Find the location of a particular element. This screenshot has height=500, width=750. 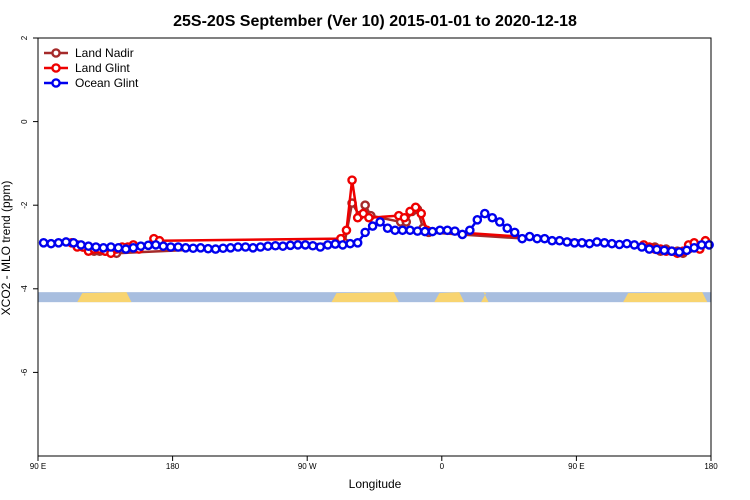

y-axis-label: XCO2 - MLO trend (ppm) is located at coordinates (6, 248).